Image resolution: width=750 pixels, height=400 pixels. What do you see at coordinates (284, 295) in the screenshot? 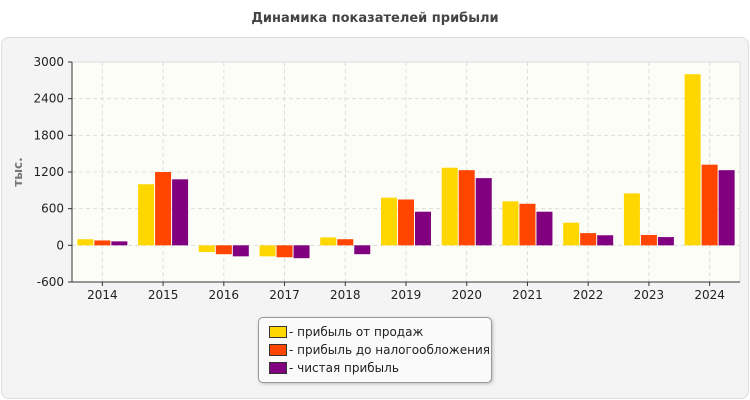
I see `x-tick-label: 2017` at bounding box center [284, 295].